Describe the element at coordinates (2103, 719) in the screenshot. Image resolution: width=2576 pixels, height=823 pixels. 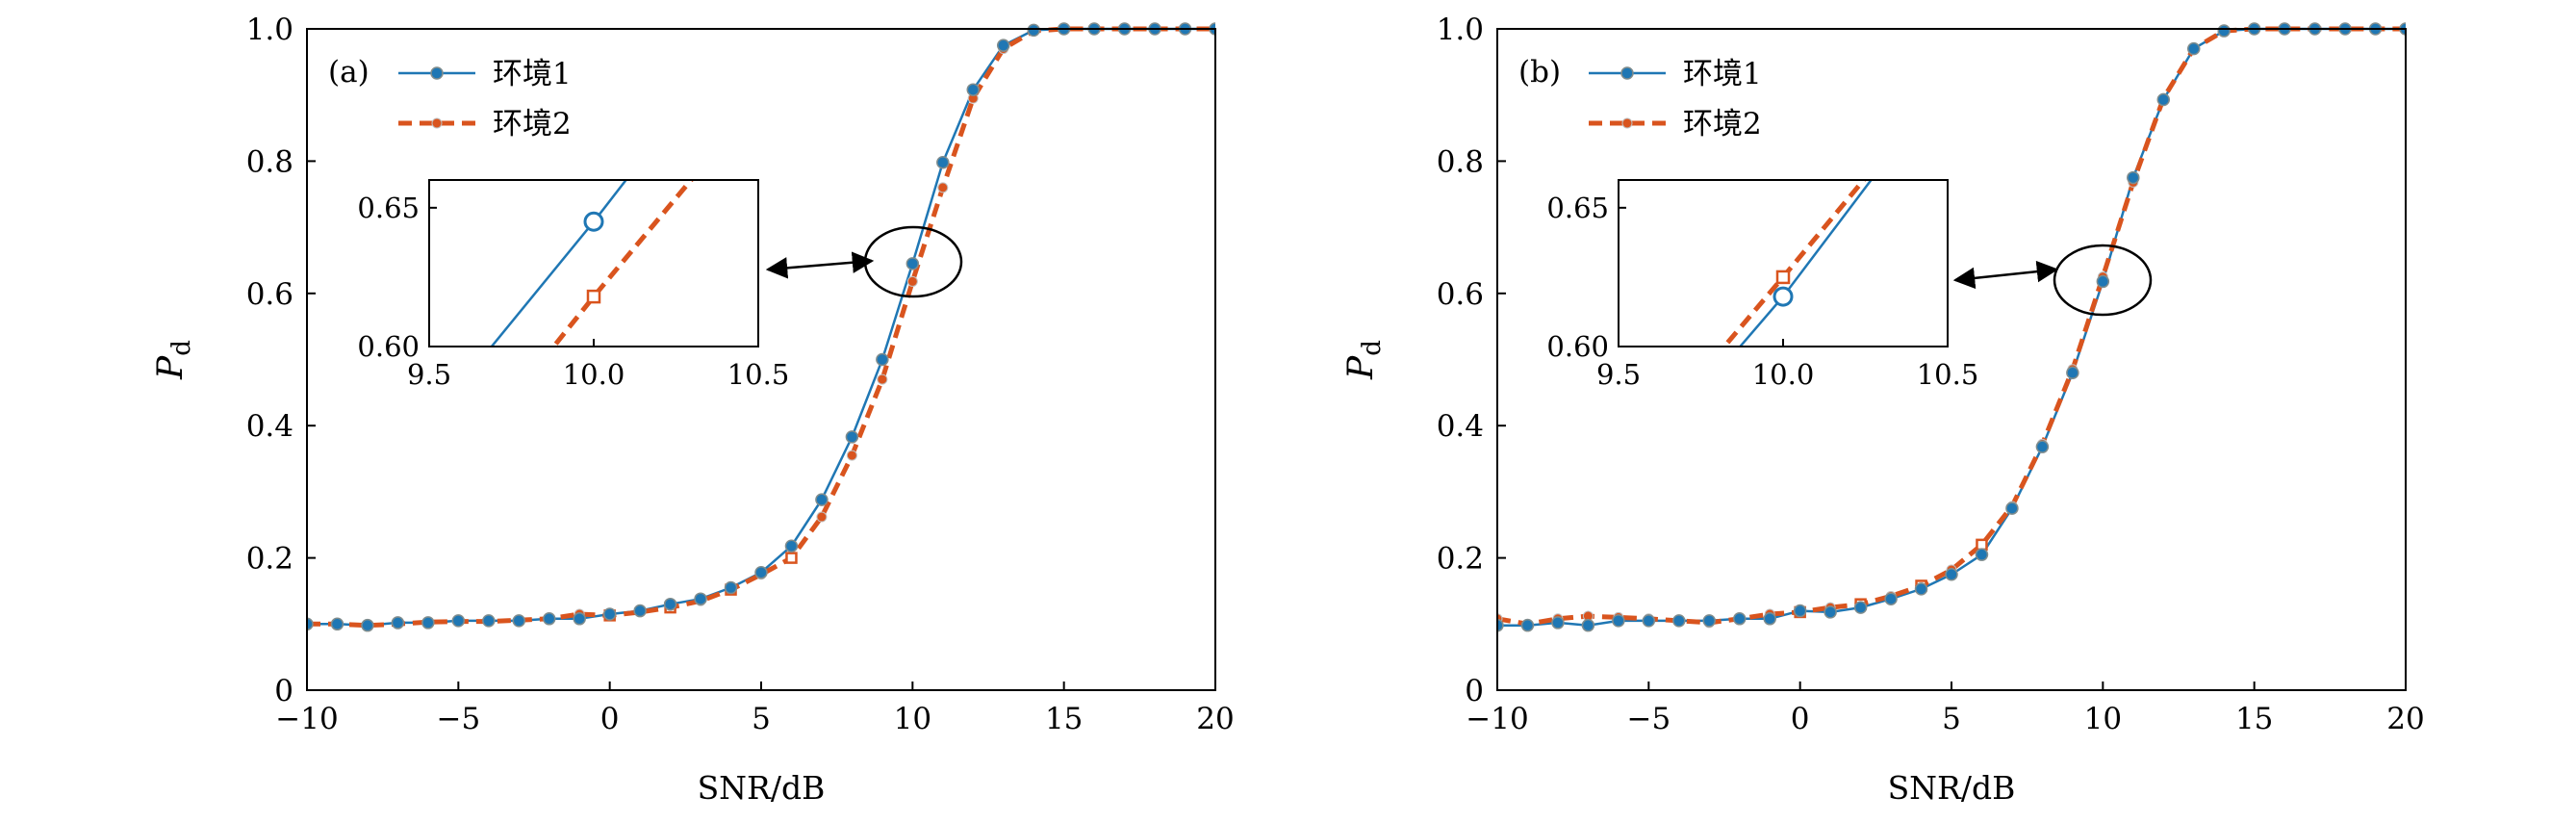
I see `x-tick-label: 10` at that location.